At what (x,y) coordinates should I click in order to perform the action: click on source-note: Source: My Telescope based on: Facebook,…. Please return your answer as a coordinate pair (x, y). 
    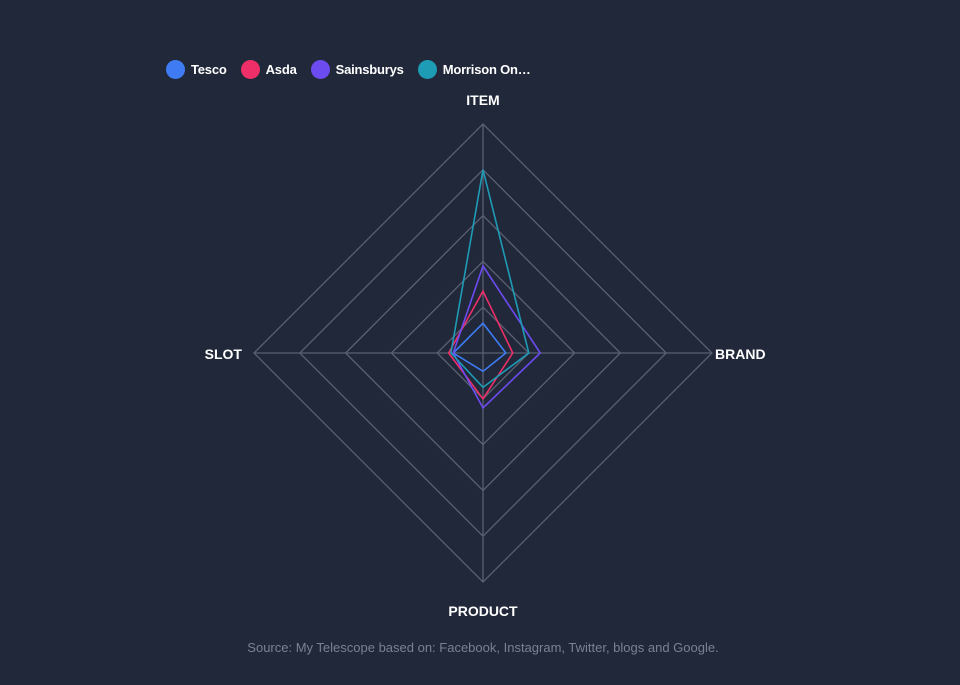
    Looking at the image, I should click on (483, 647).